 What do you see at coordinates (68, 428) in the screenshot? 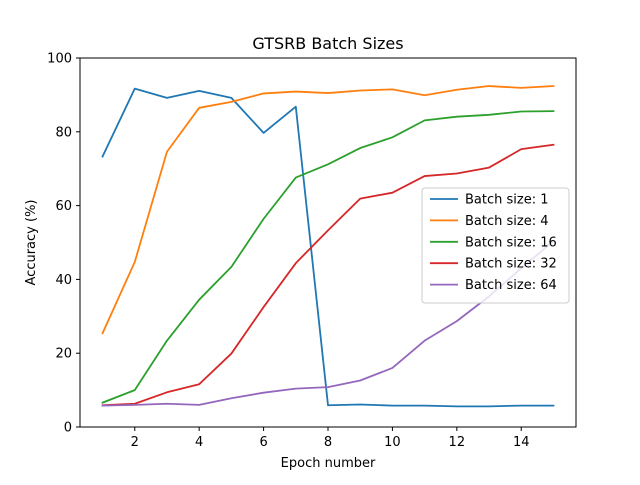
I see `y-tick-label: 0` at bounding box center [68, 428].